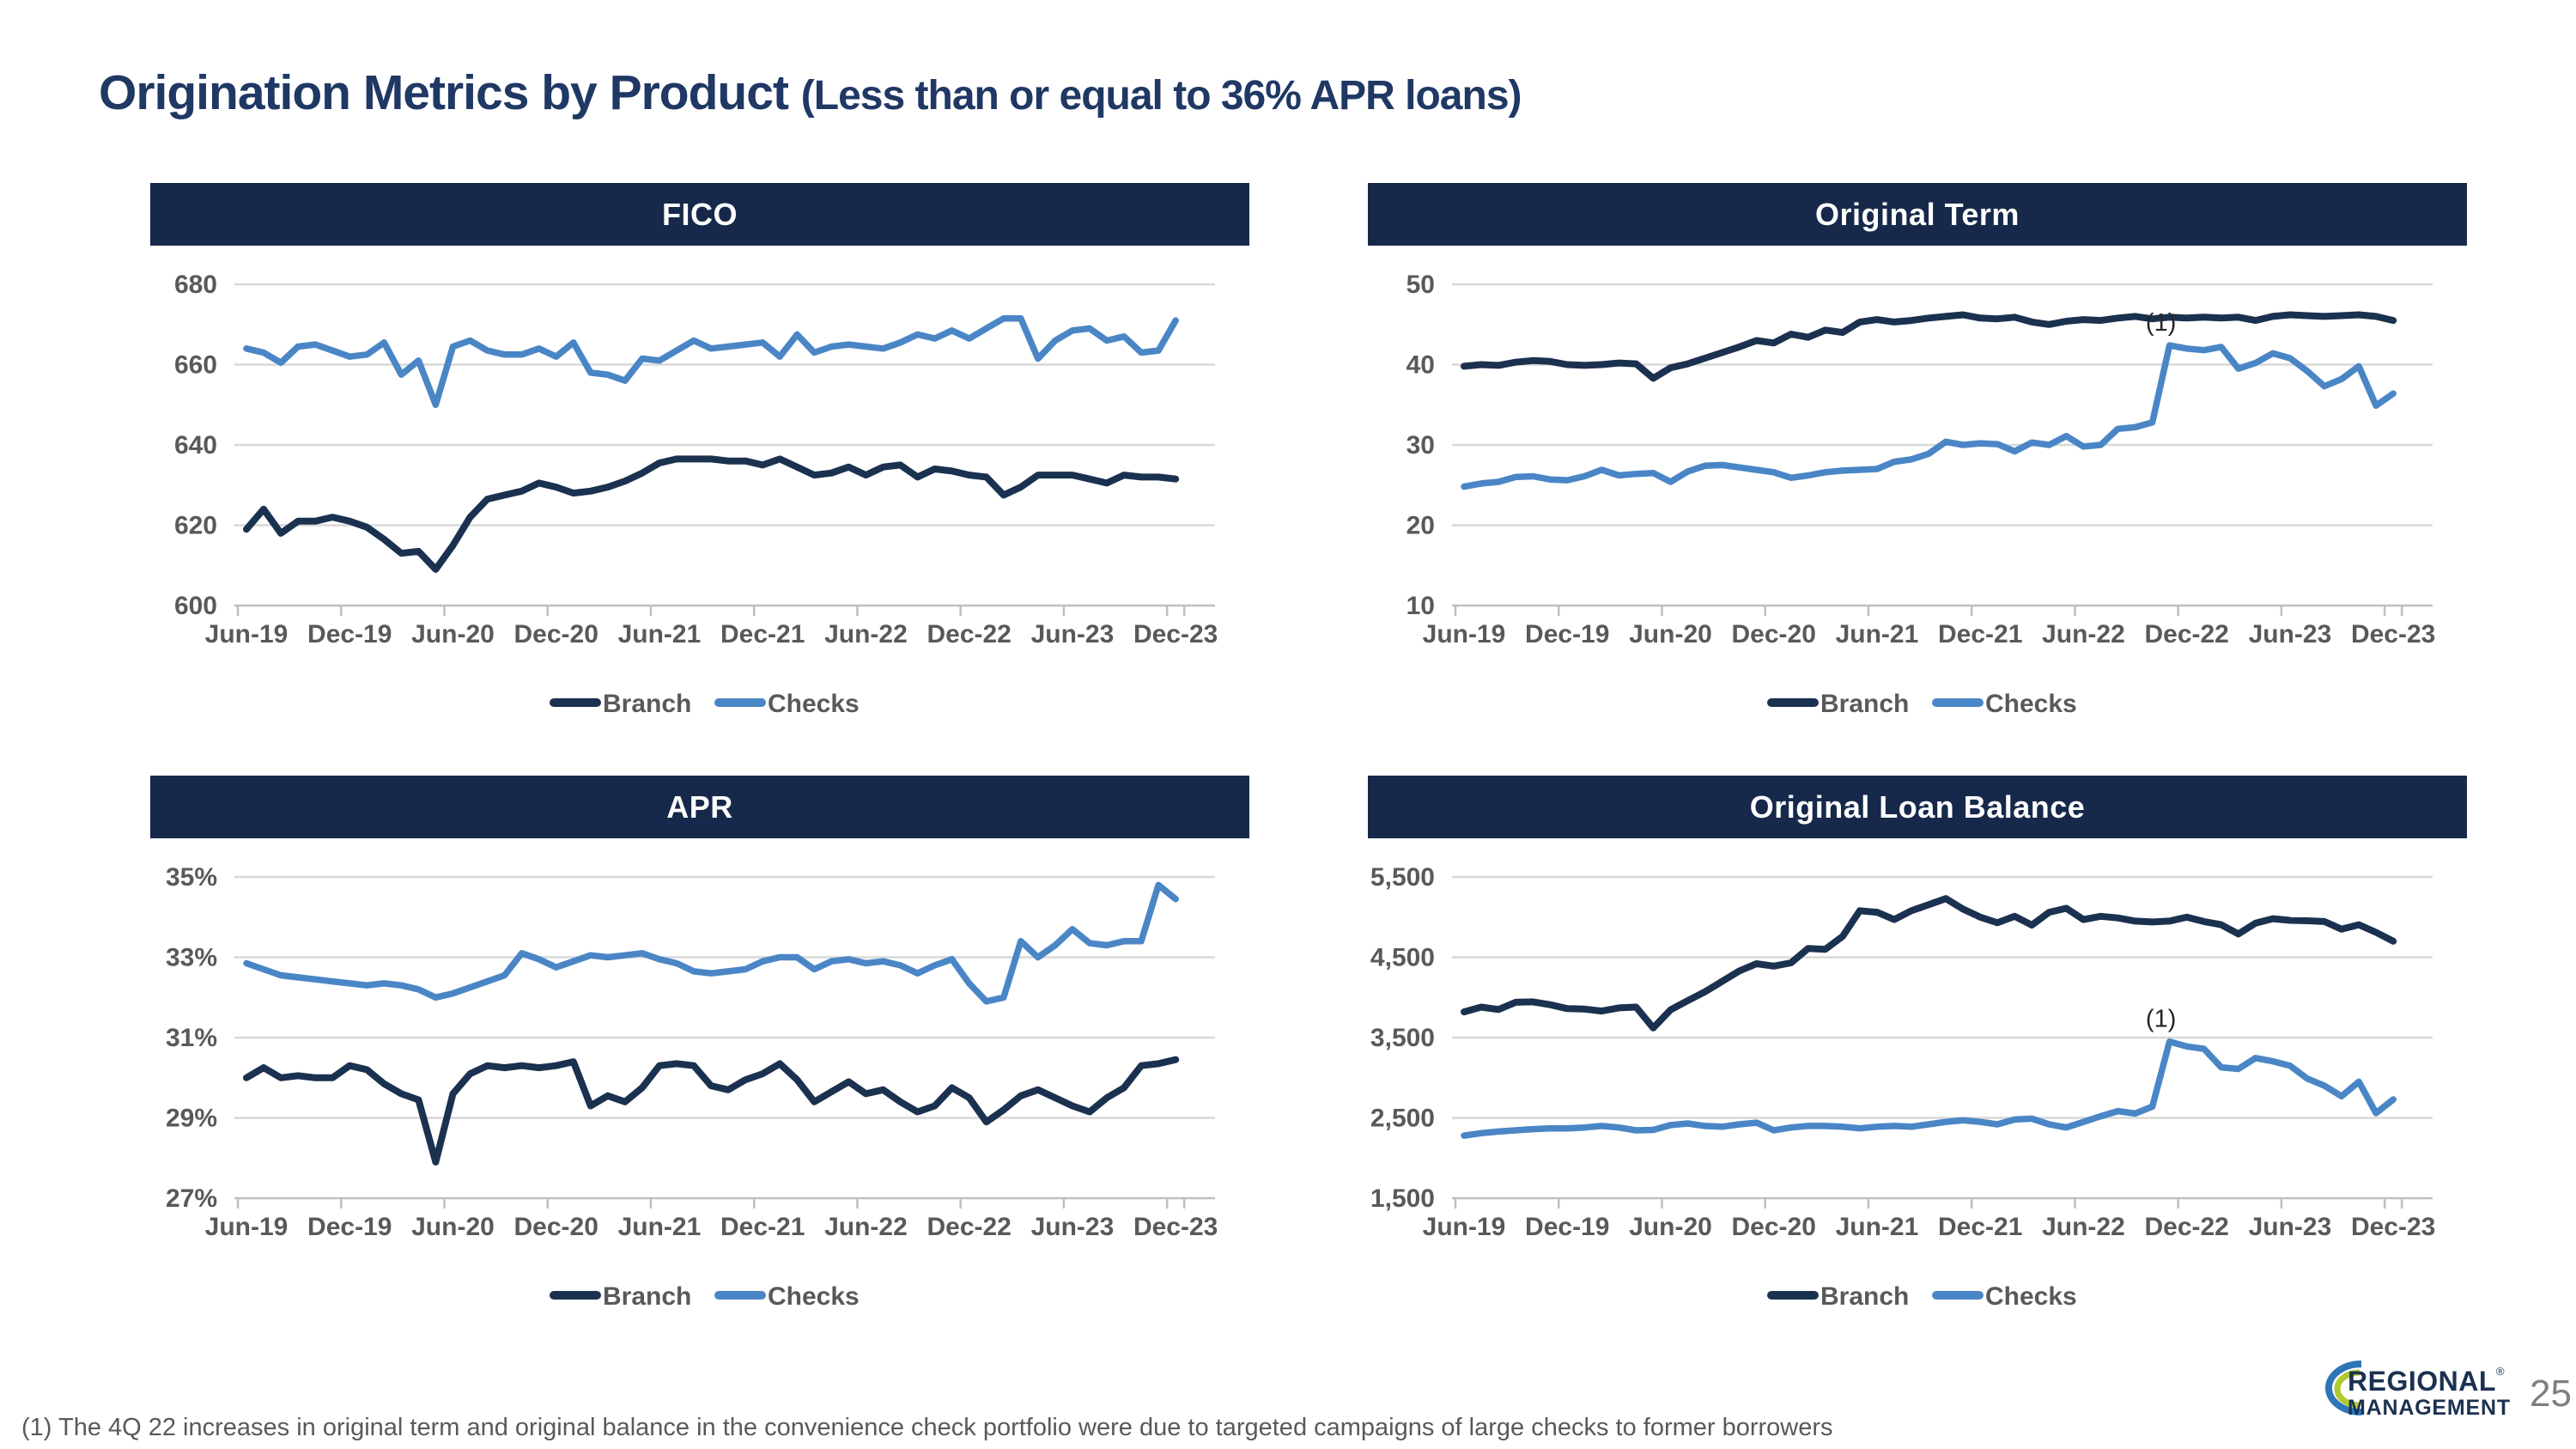 Image resolution: width=2576 pixels, height=1449 pixels. What do you see at coordinates (1917, 807) in the screenshot?
I see `chart-header-original-loan-balance: Original Loan Balance` at bounding box center [1917, 807].